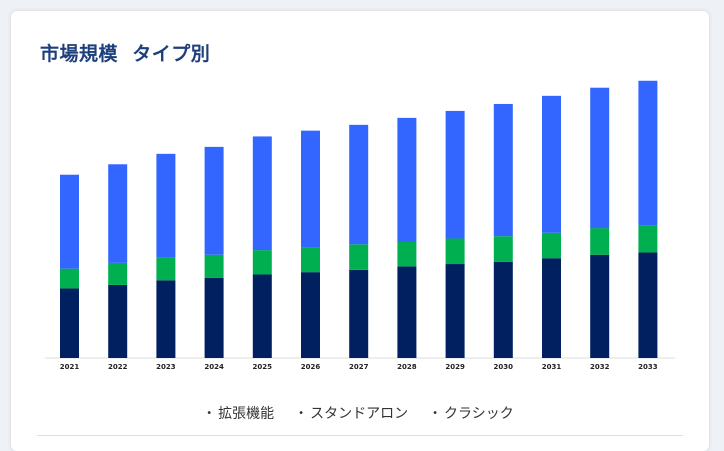 This screenshot has height=451, width=724. Describe the element at coordinates (246, 414) in the screenshot. I see `legend-label: 拡張機能` at that location.